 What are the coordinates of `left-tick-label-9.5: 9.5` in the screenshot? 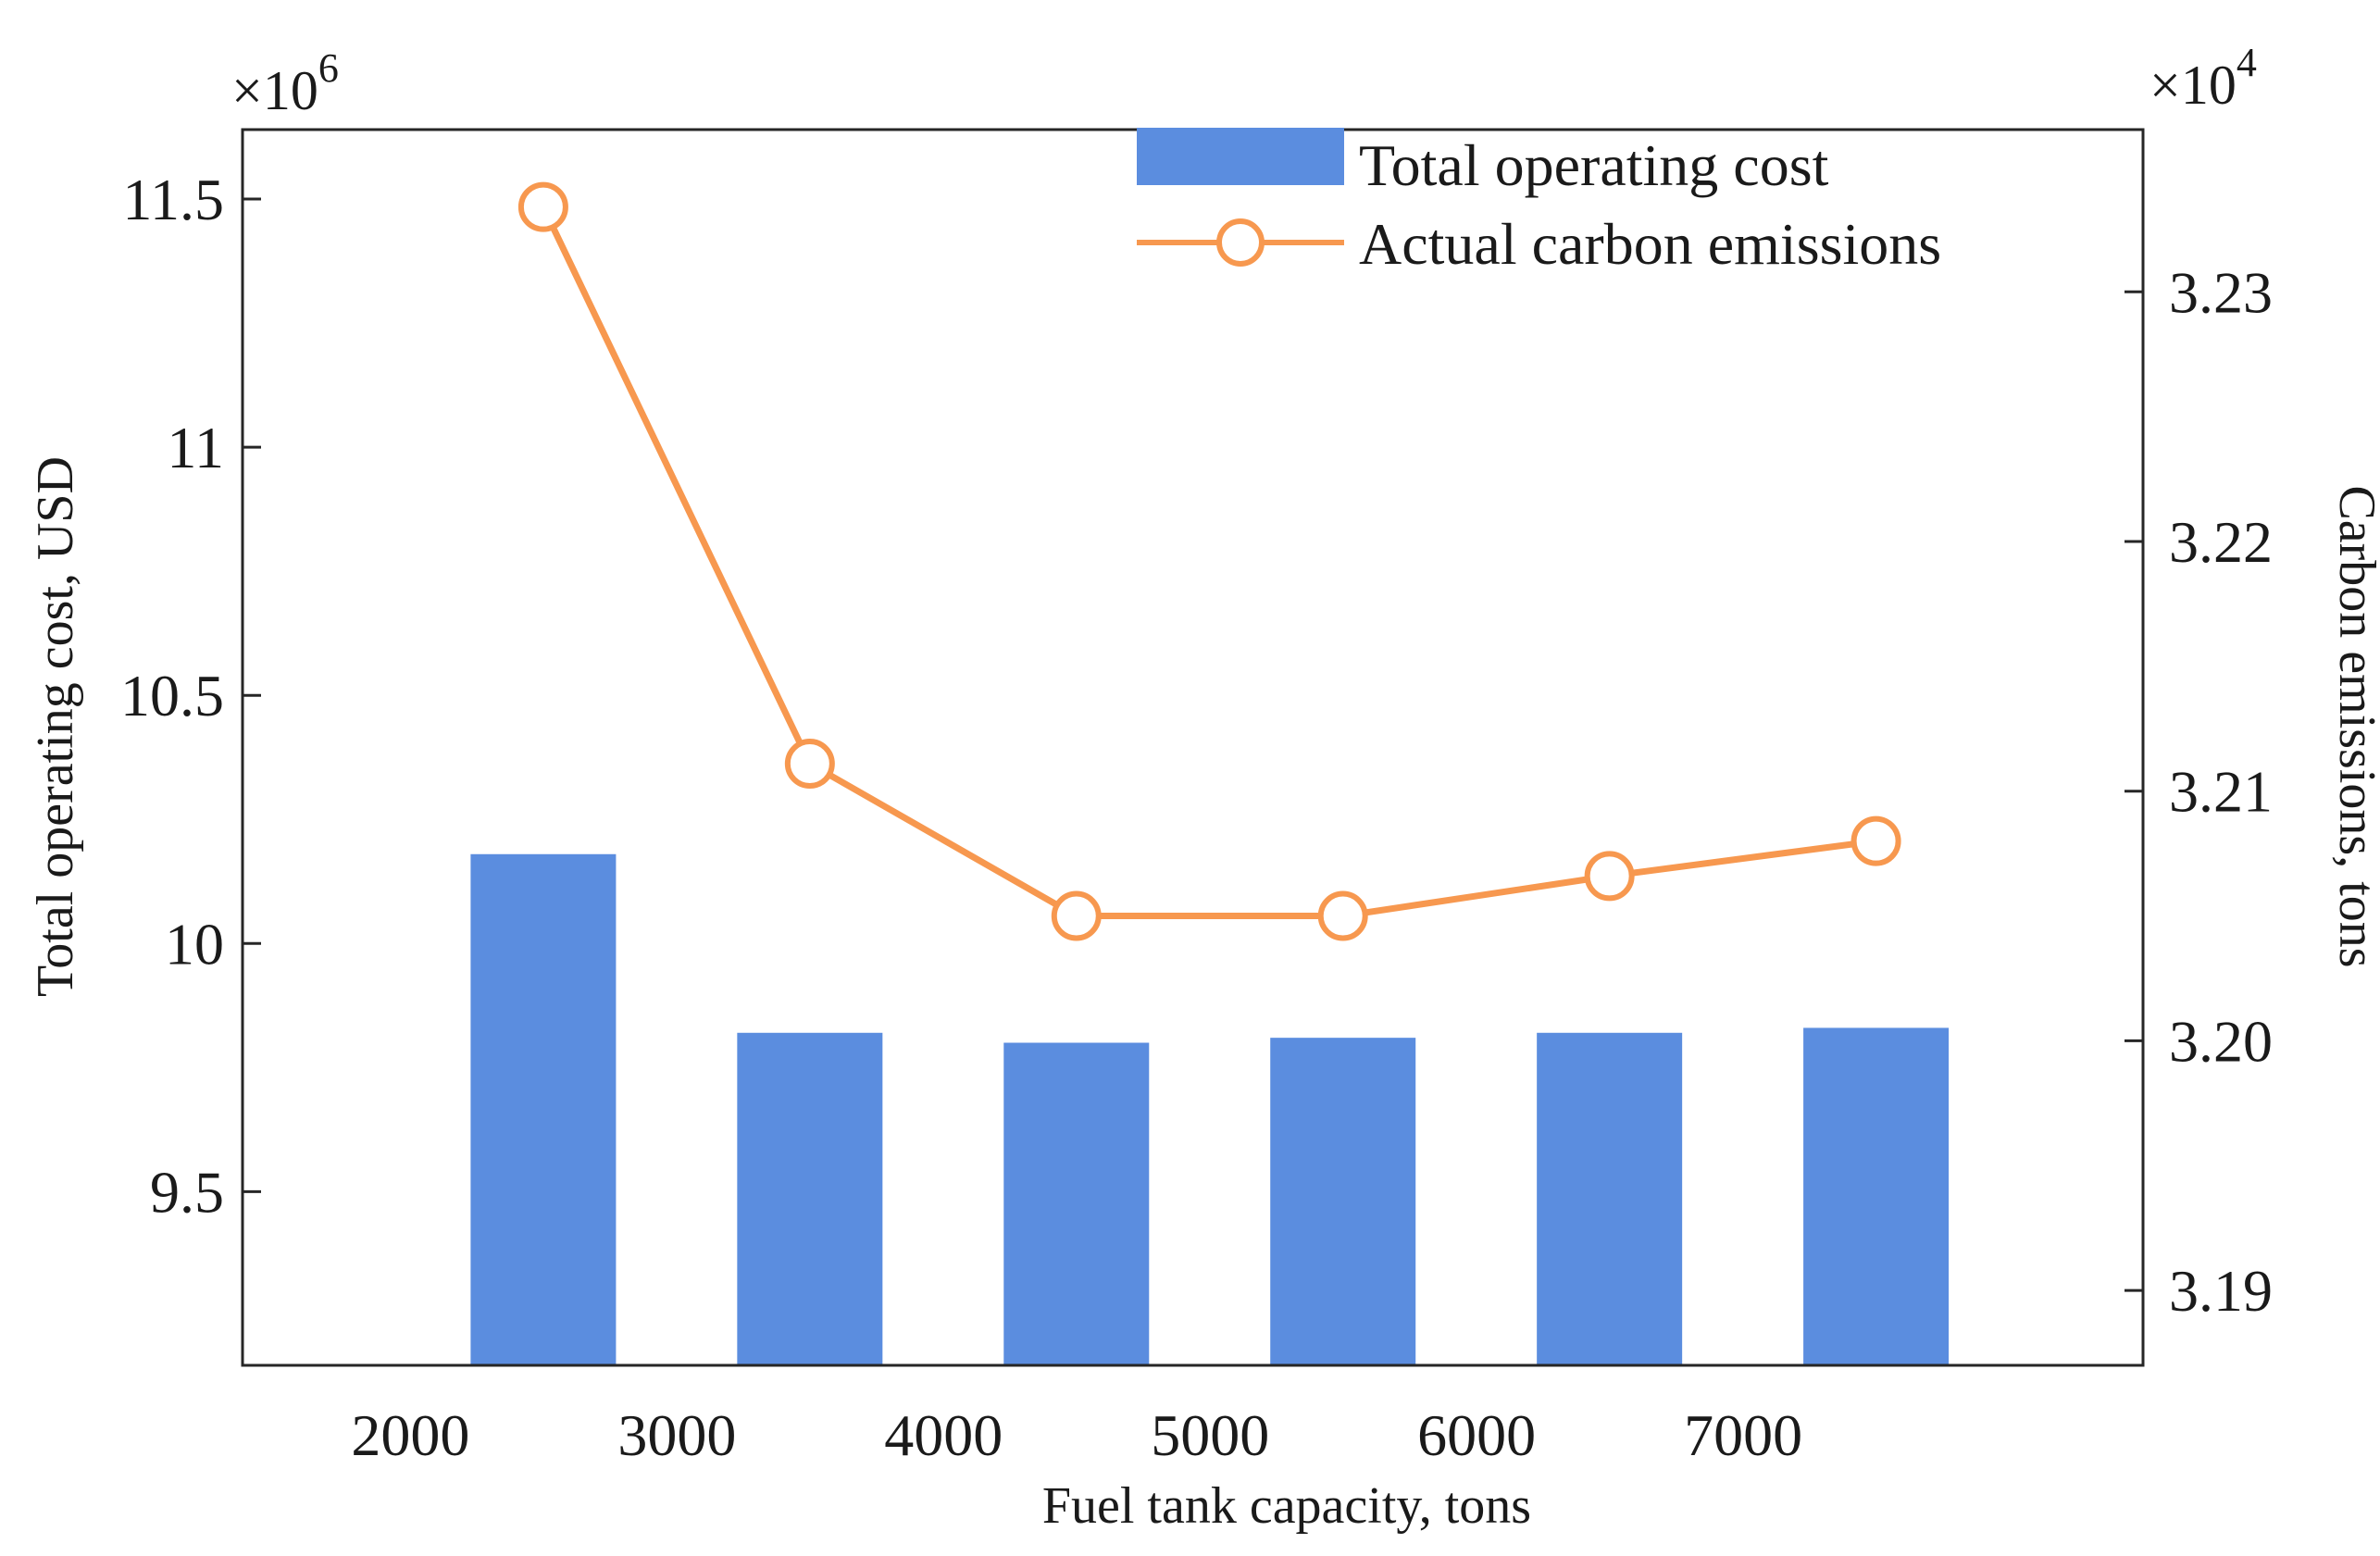 It's located at (187, 1192).